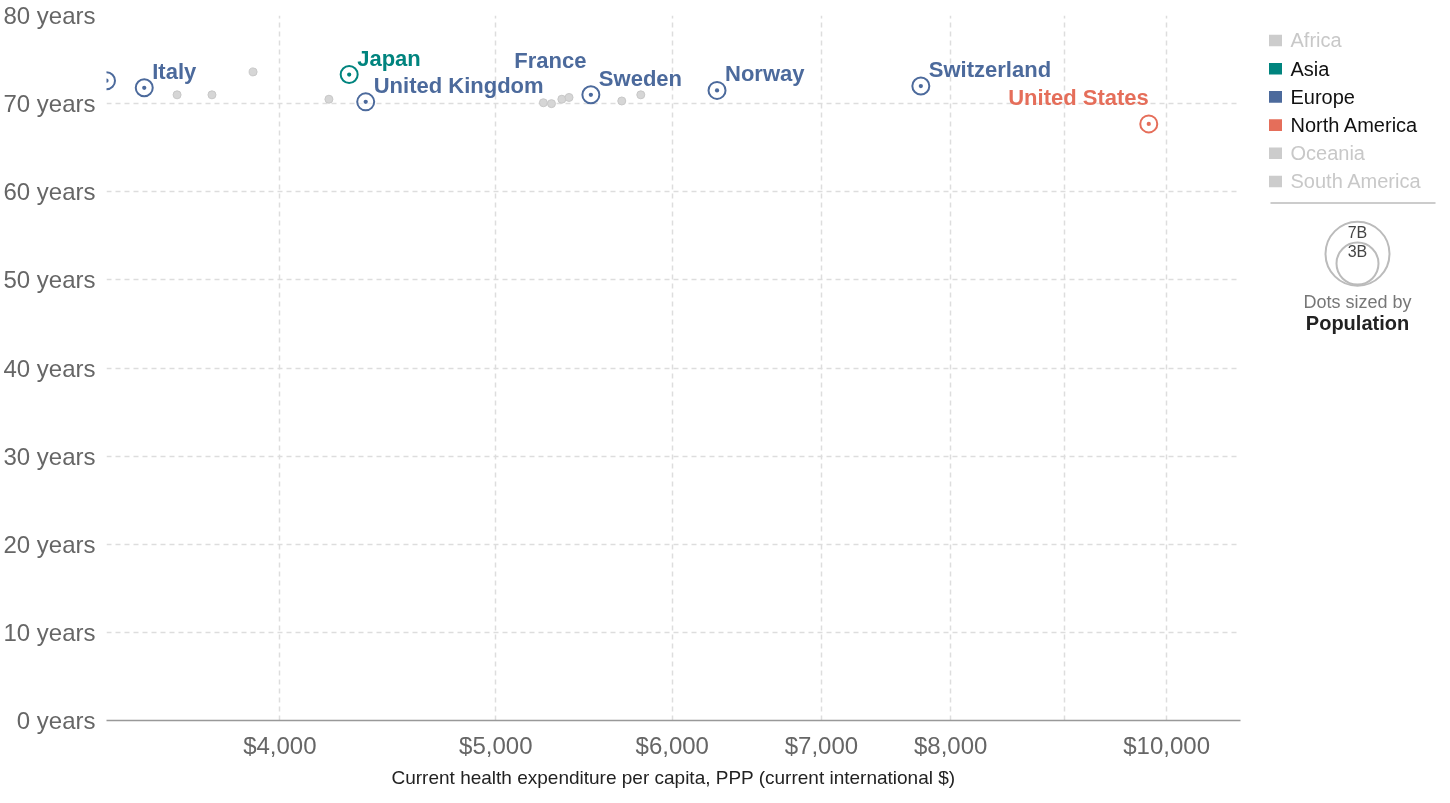 This screenshot has height=803, width=1450. What do you see at coordinates (1357, 232) in the screenshot?
I see `text: 7B` at bounding box center [1357, 232].